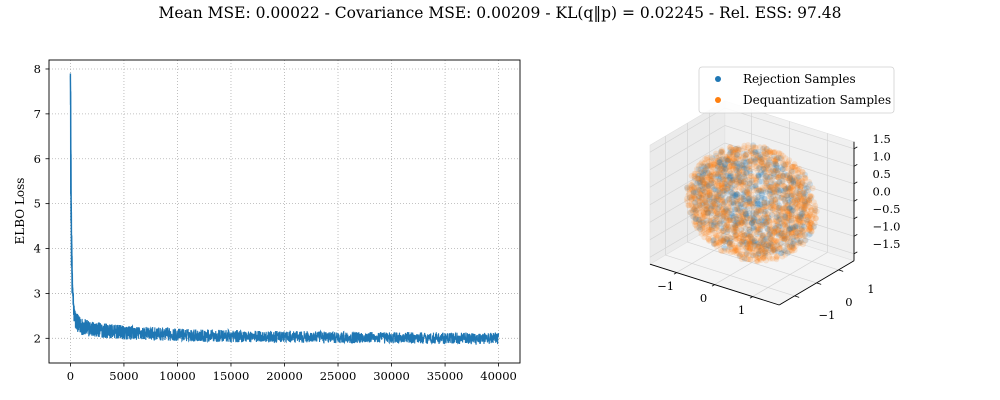  Describe the element at coordinates (713, 285) in the screenshot. I see `x-tick-mark` at that location.